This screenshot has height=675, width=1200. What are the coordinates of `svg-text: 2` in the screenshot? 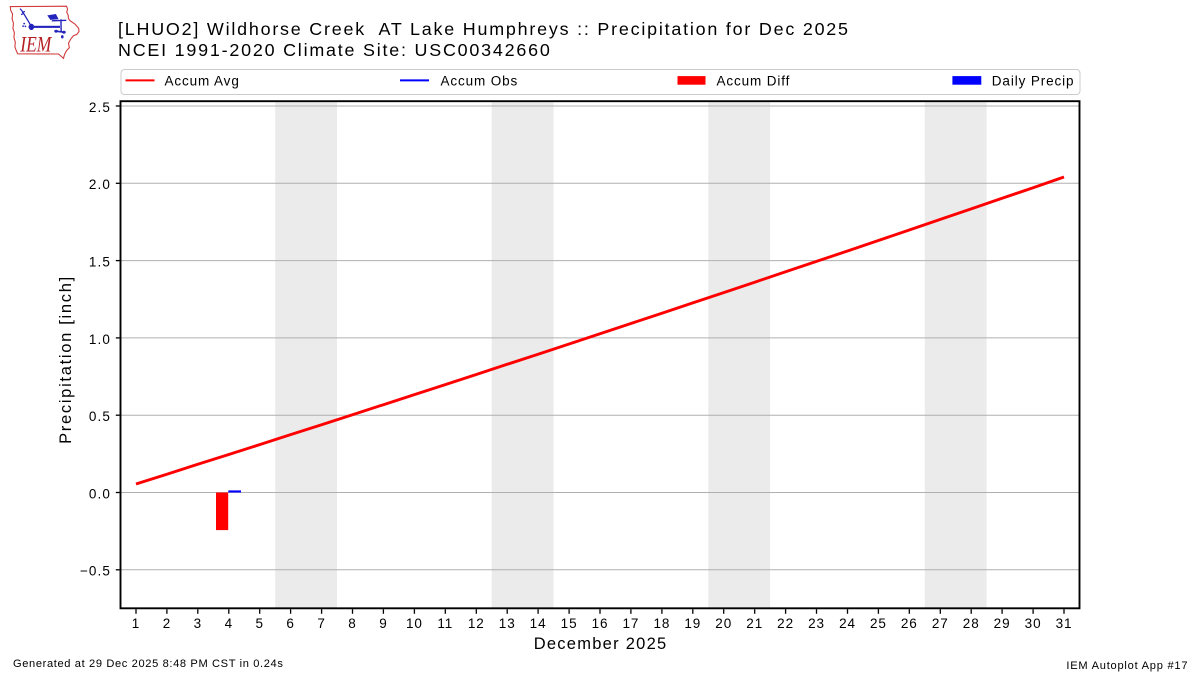 It's located at (167, 623).